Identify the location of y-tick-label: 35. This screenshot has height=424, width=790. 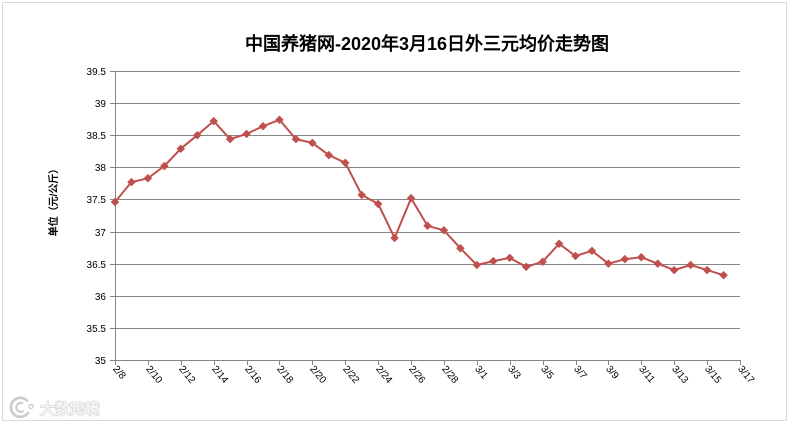
(101, 361).